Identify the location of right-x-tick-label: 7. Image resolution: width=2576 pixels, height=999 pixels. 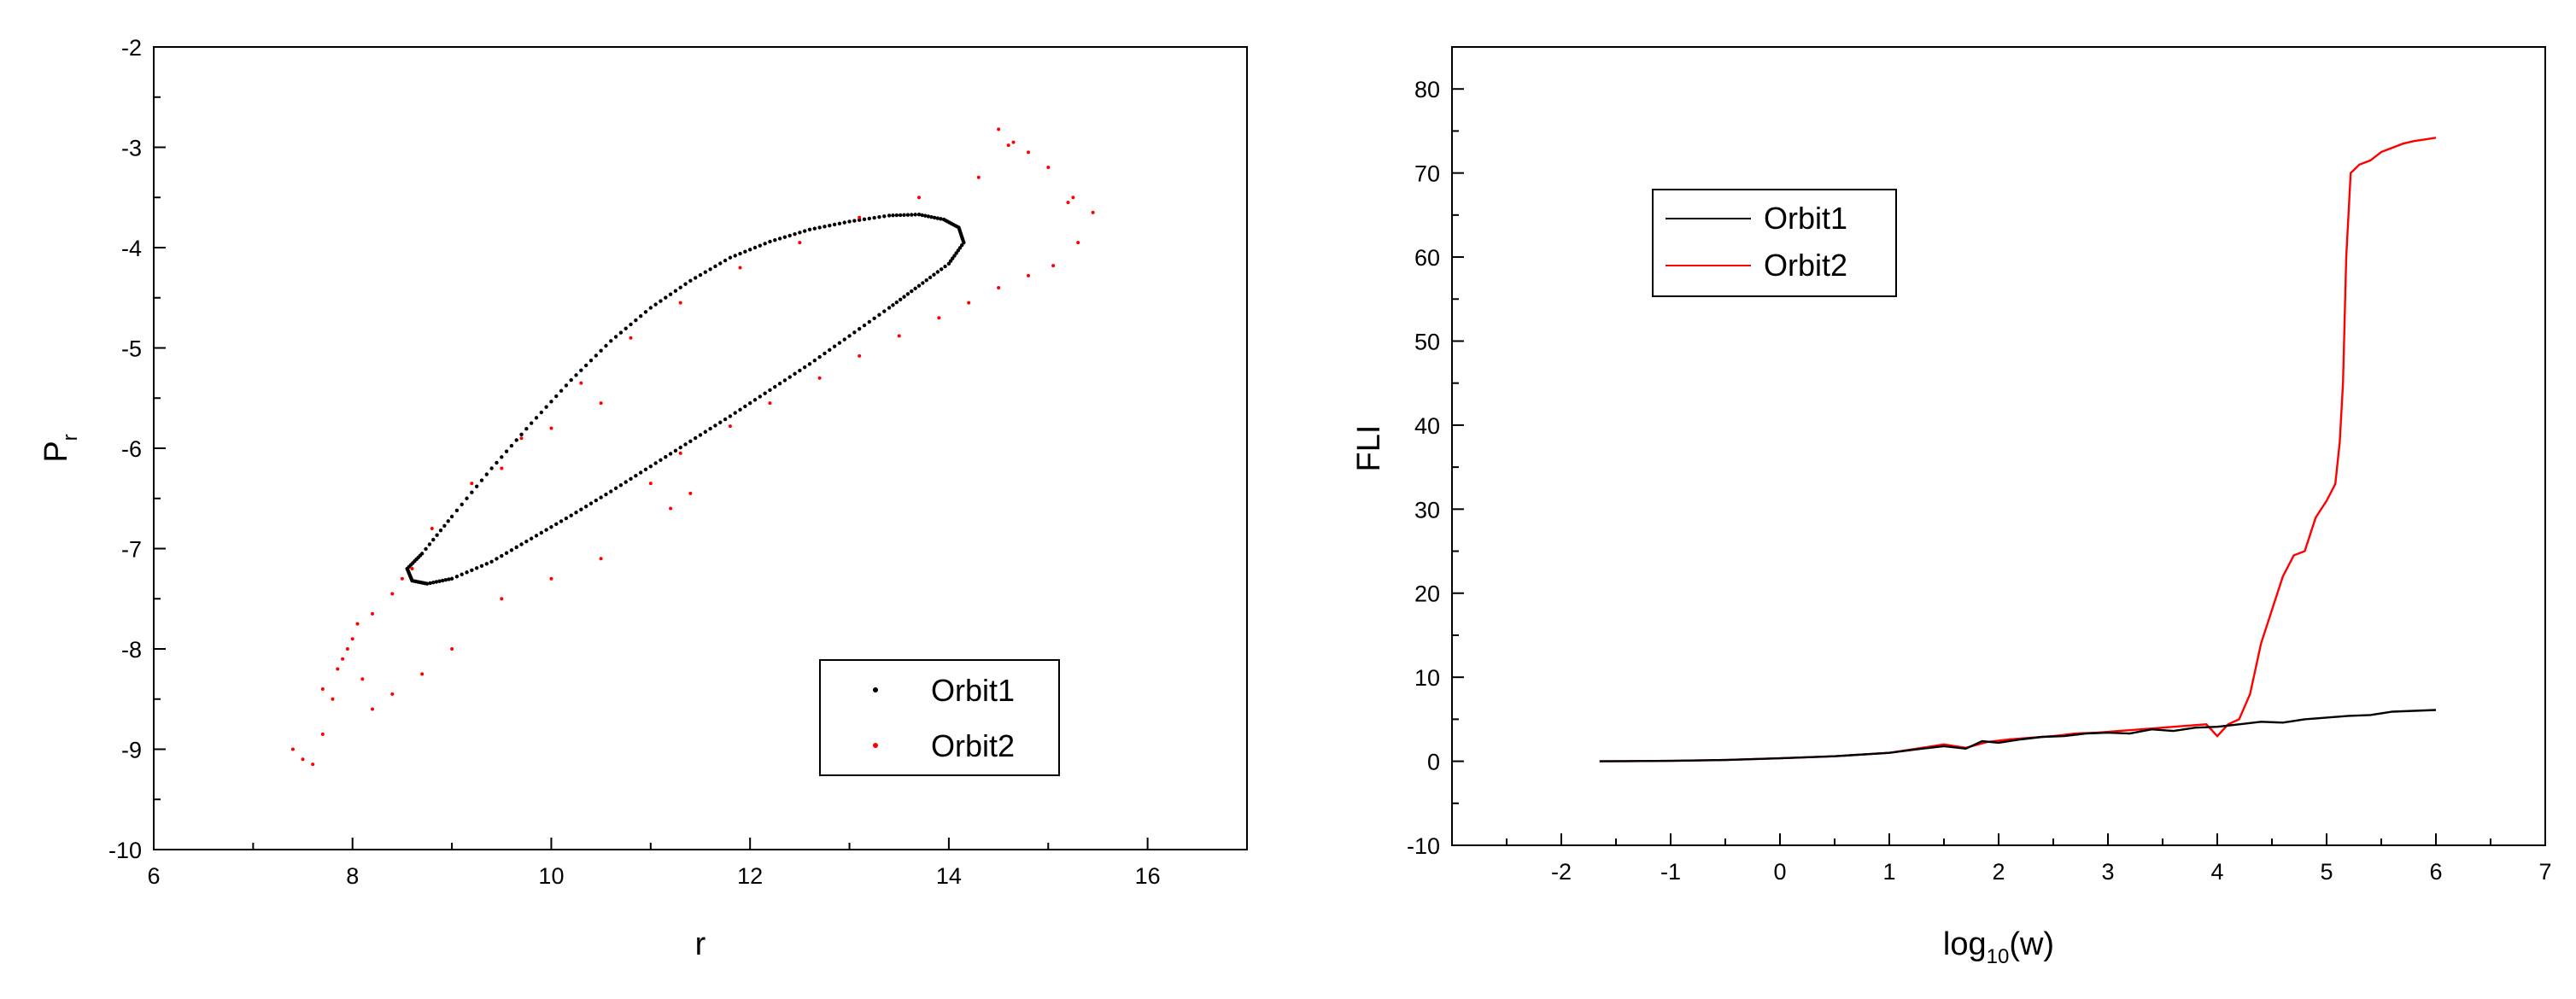
(2544, 872).